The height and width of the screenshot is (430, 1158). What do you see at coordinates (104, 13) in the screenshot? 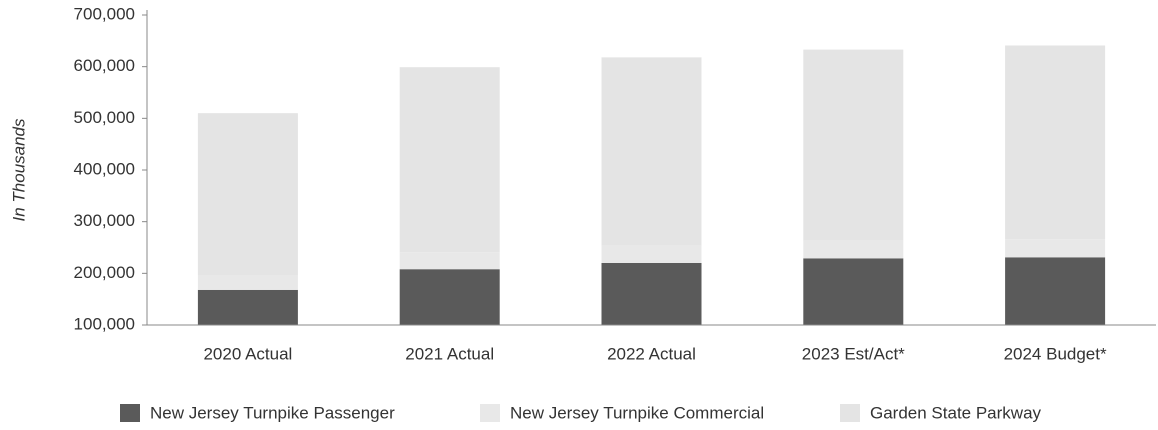
I see `y-tick-label: 700,000` at bounding box center [104, 13].